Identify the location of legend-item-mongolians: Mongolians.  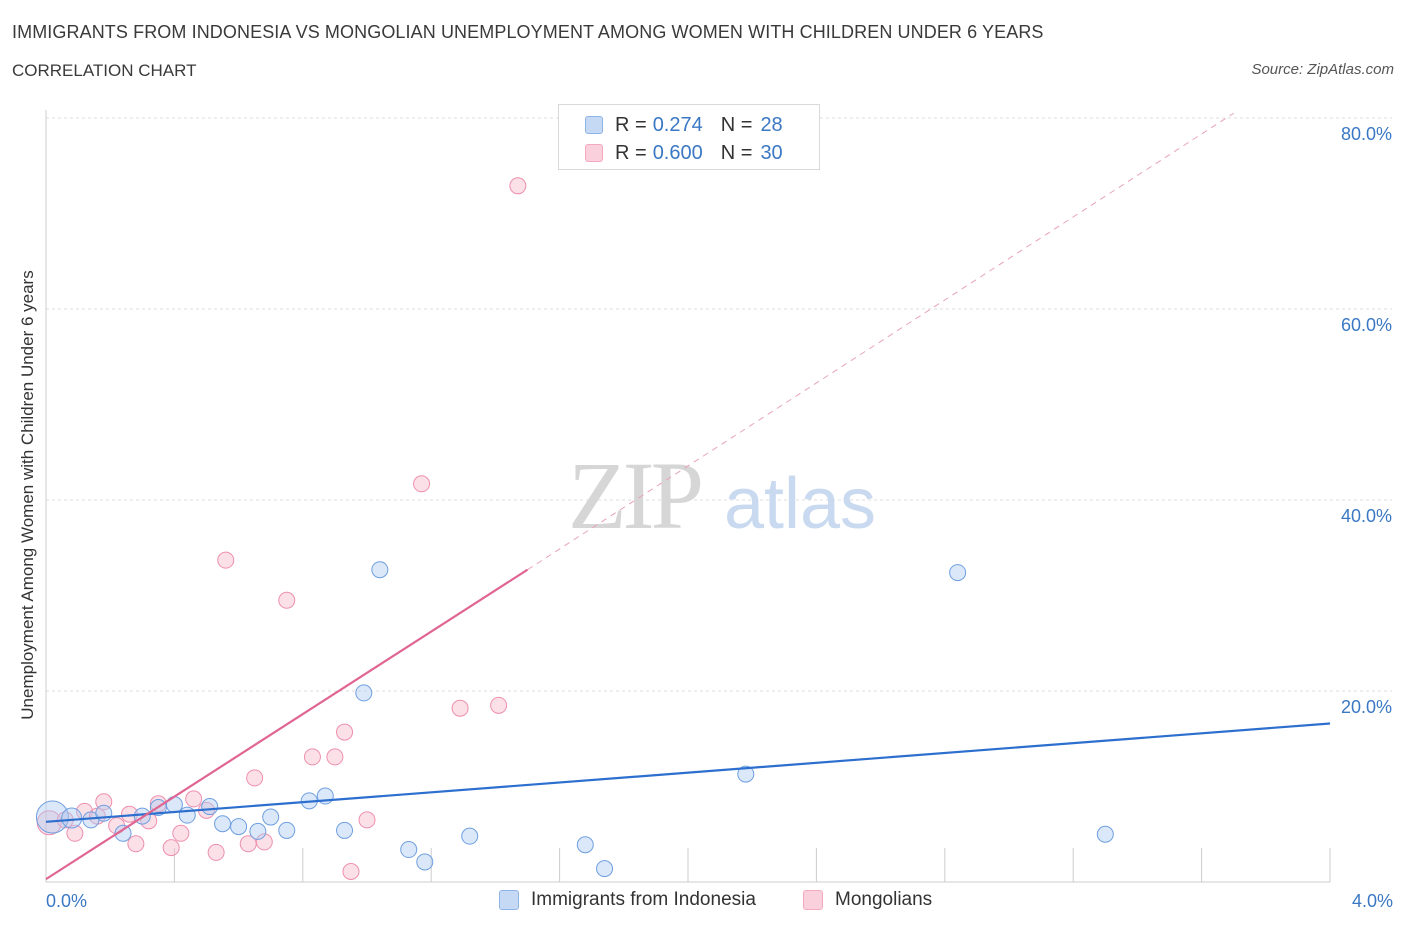
(867, 900).